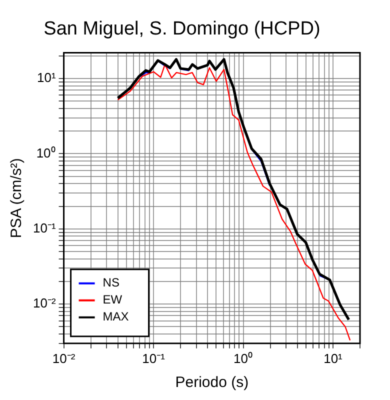  Describe the element at coordinates (64, 358) in the screenshot. I see `x-tick-label: 10⁻²` at that location.